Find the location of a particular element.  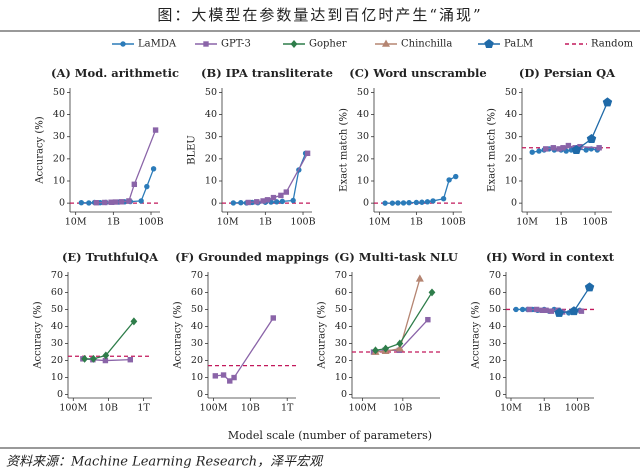

x-tick-label: 1T is located at coordinates (143, 408).